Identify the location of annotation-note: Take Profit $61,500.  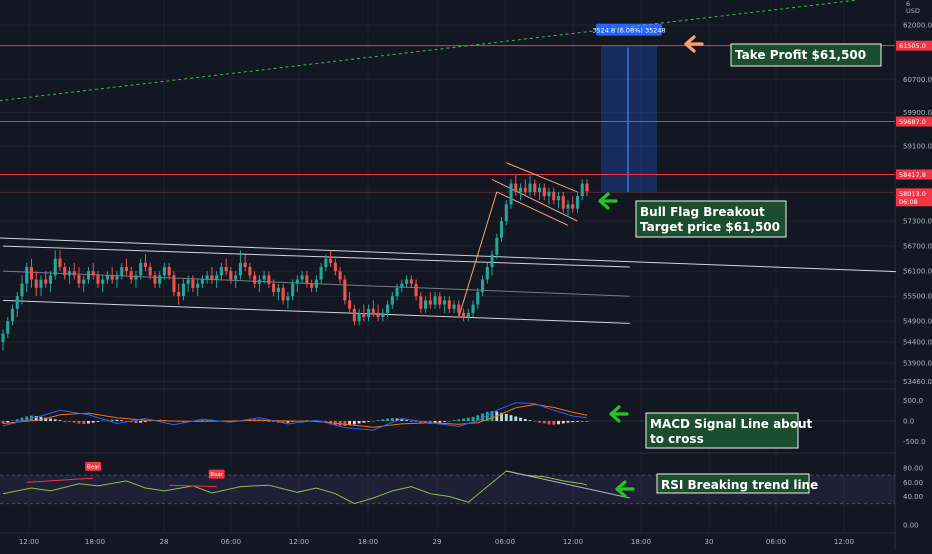
(783, 51).